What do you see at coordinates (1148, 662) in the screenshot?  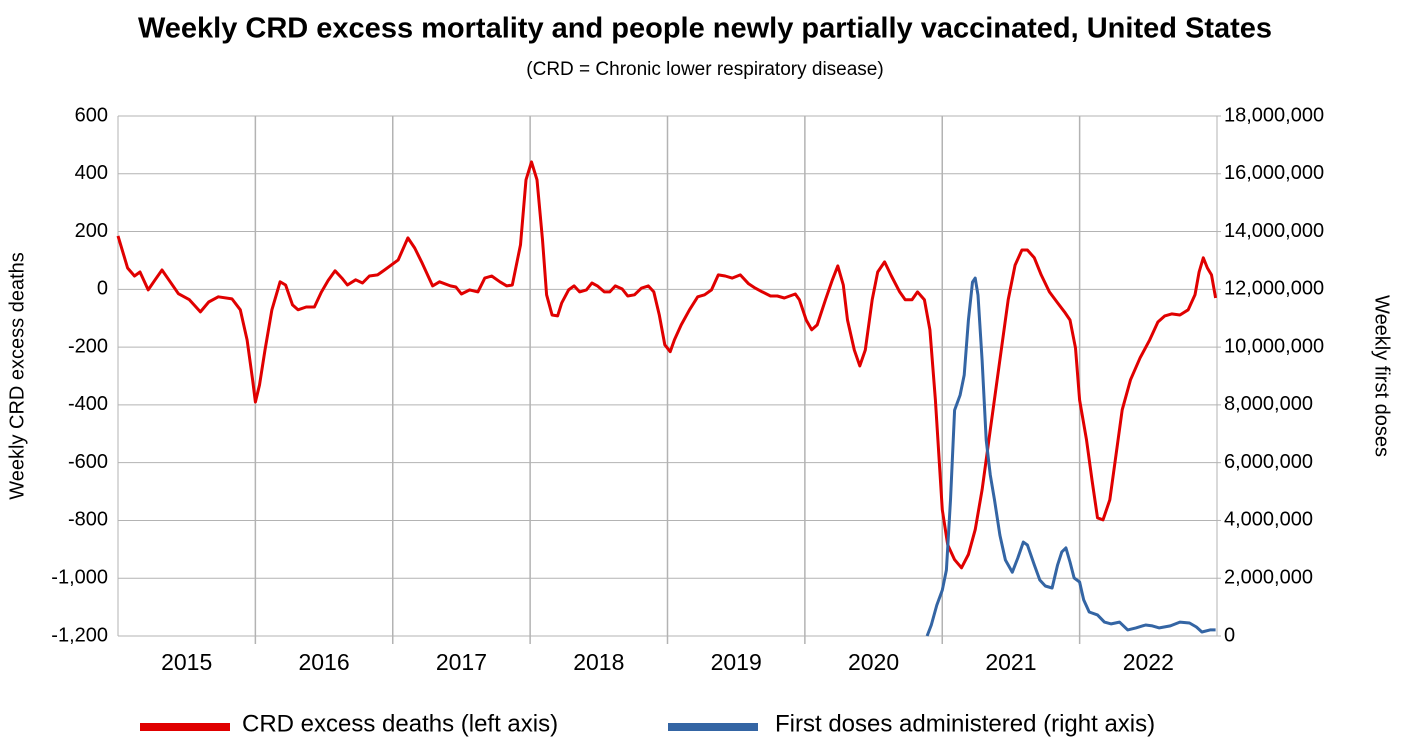 I see `x-tick-label: 2022` at bounding box center [1148, 662].